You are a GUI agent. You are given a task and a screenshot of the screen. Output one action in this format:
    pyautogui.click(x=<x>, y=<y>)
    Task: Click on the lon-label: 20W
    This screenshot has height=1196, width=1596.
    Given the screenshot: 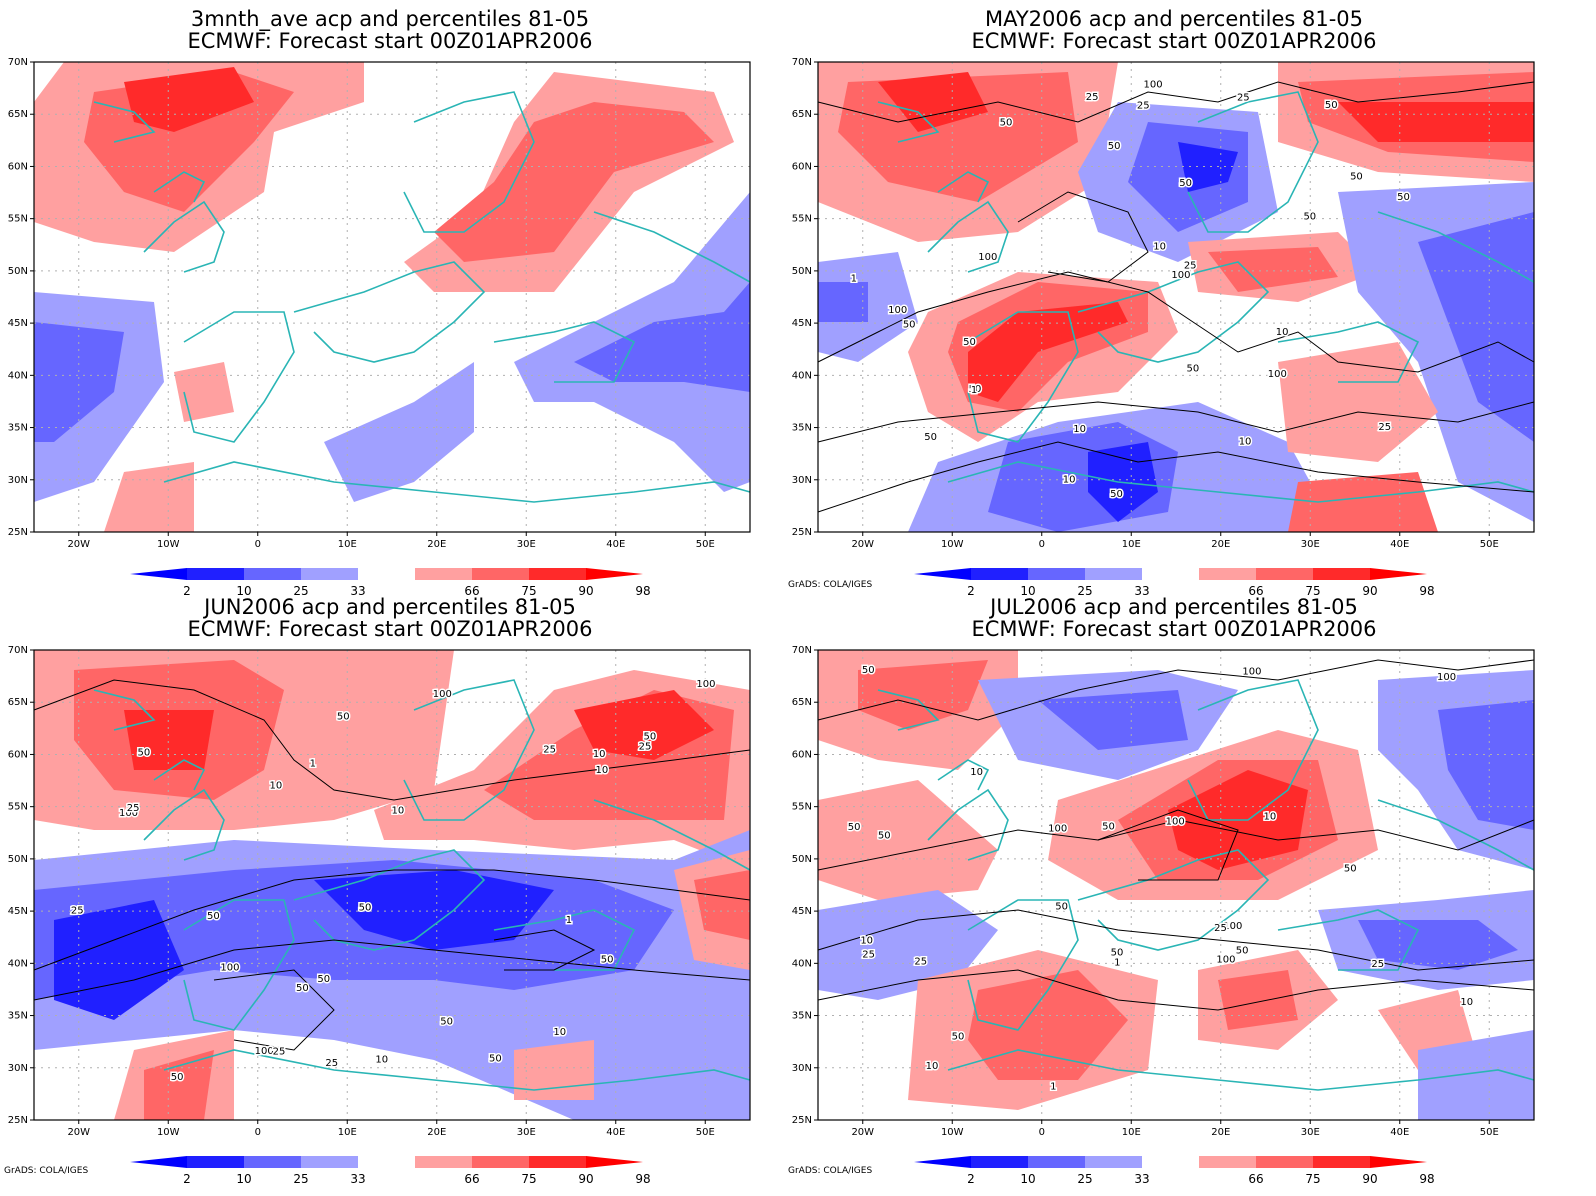 What is the action you would take?
    pyautogui.click(x=78, y=1132)
    